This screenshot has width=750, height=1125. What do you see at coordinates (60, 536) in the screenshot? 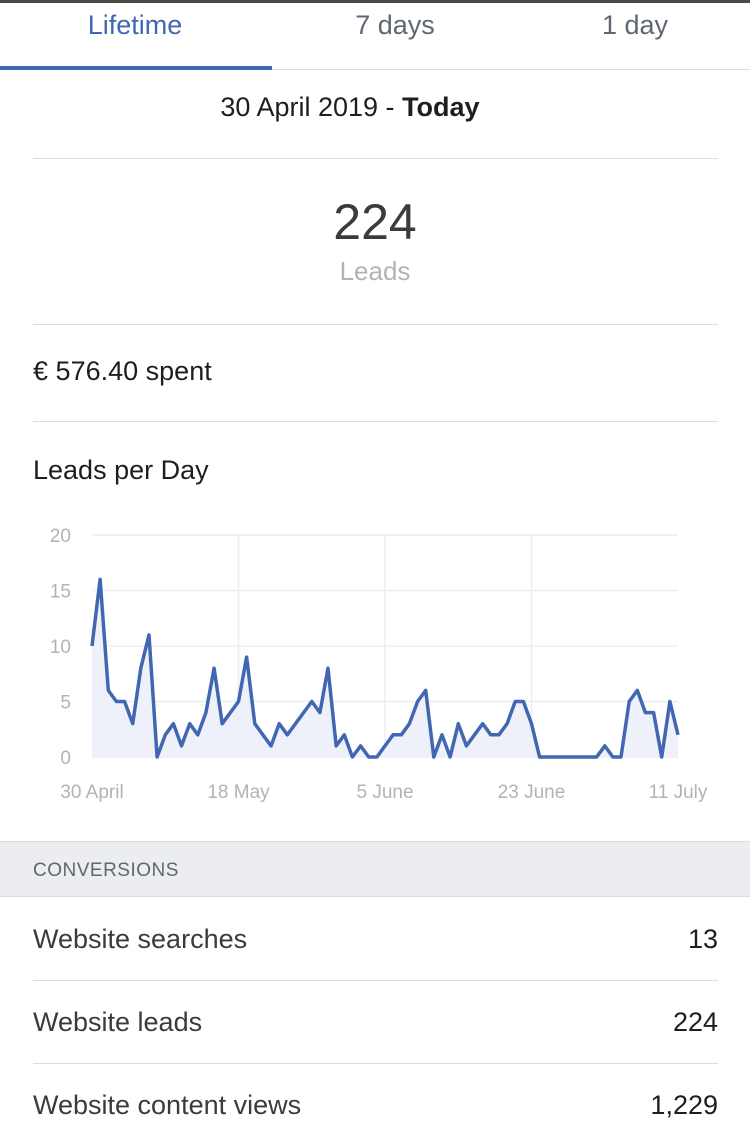
I see `y-tick-label: 20` at bounding box center [60, 536].